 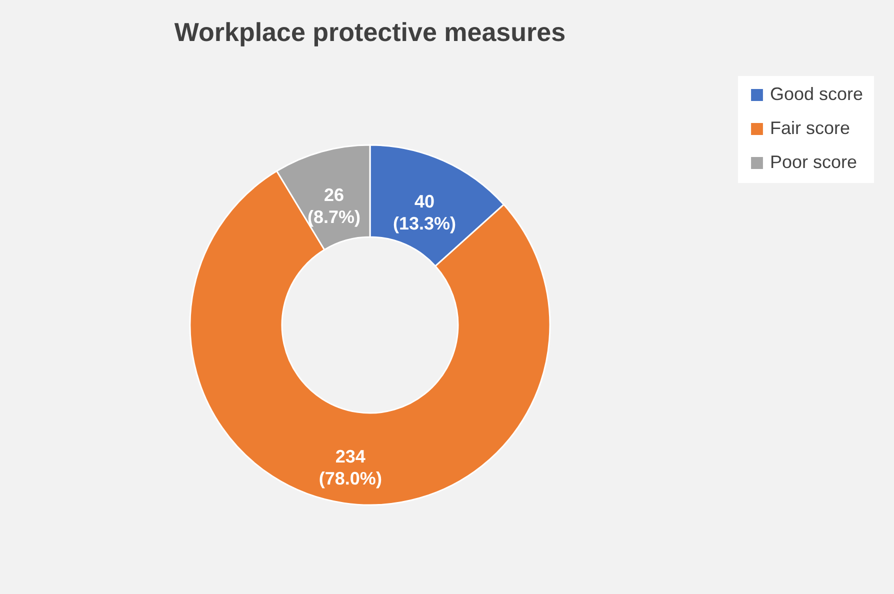 What do you see at coordinates (370, 32) in the screenshot?
I see `chart-title: Workplace protective measures` at bounding box center [370, 32].